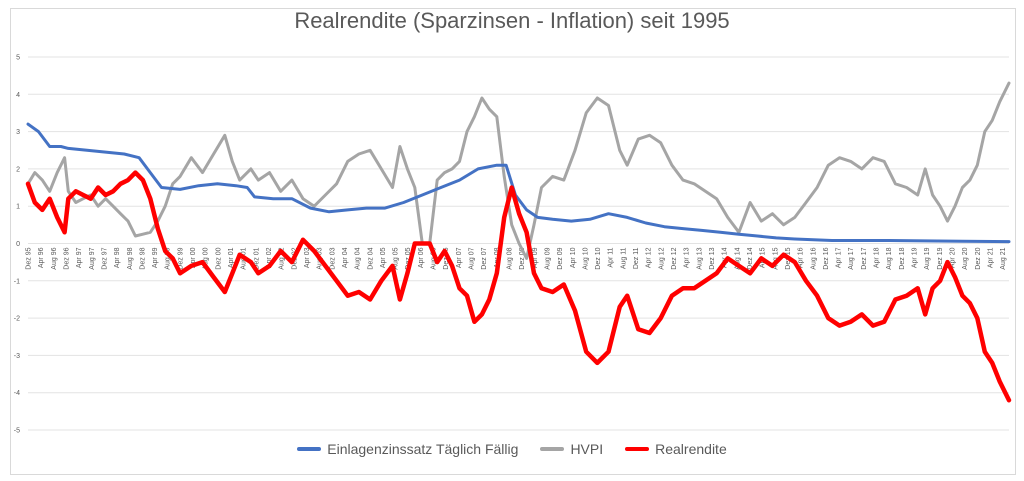  What do you see at coordinates (661, 258) in the screenshot?
I see `x-tick-label: Aug 12` at bounding box center [661, 258].